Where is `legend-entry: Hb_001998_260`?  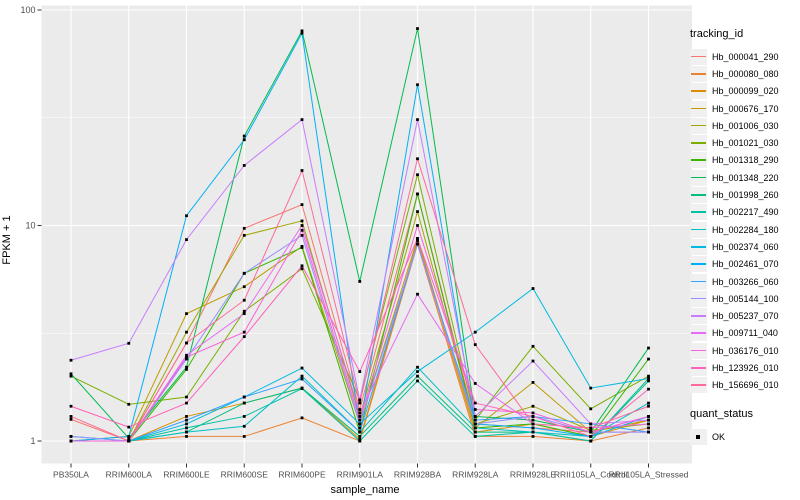
legend-entry: Hb_001998_260 is located at coordinates (745, 195).